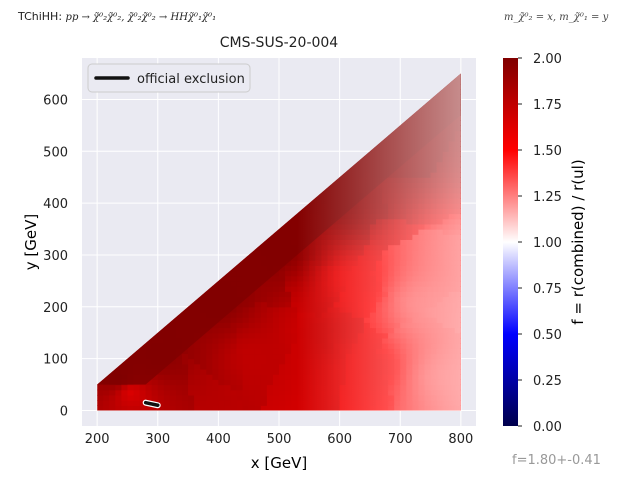  Describe the element at coordinates (510, 242) in the screenshot. I see `colorbar-scale` at that location.